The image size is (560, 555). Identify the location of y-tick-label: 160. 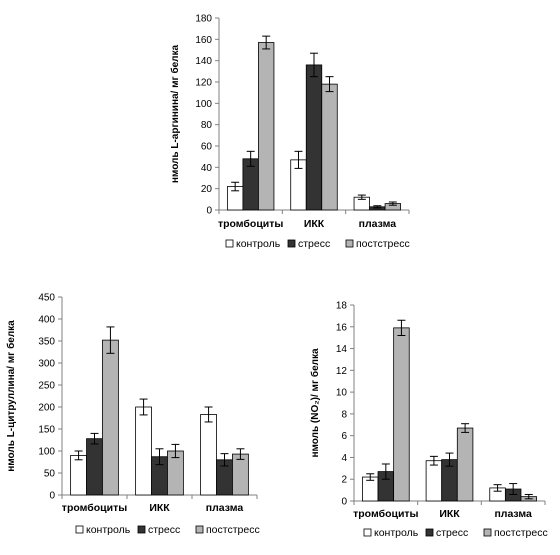
(203, 40).